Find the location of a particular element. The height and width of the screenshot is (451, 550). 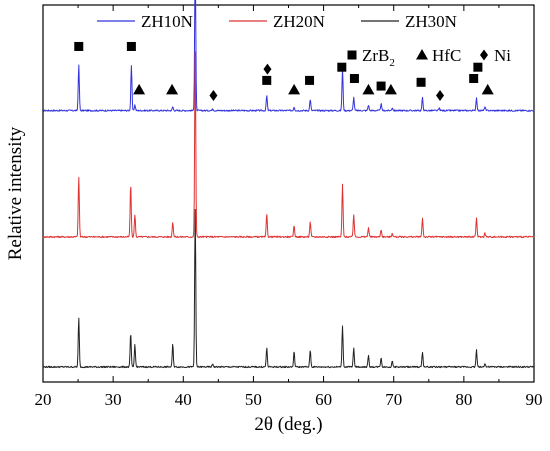

x-tick-label: 40 is located at coordinates (183, 399).